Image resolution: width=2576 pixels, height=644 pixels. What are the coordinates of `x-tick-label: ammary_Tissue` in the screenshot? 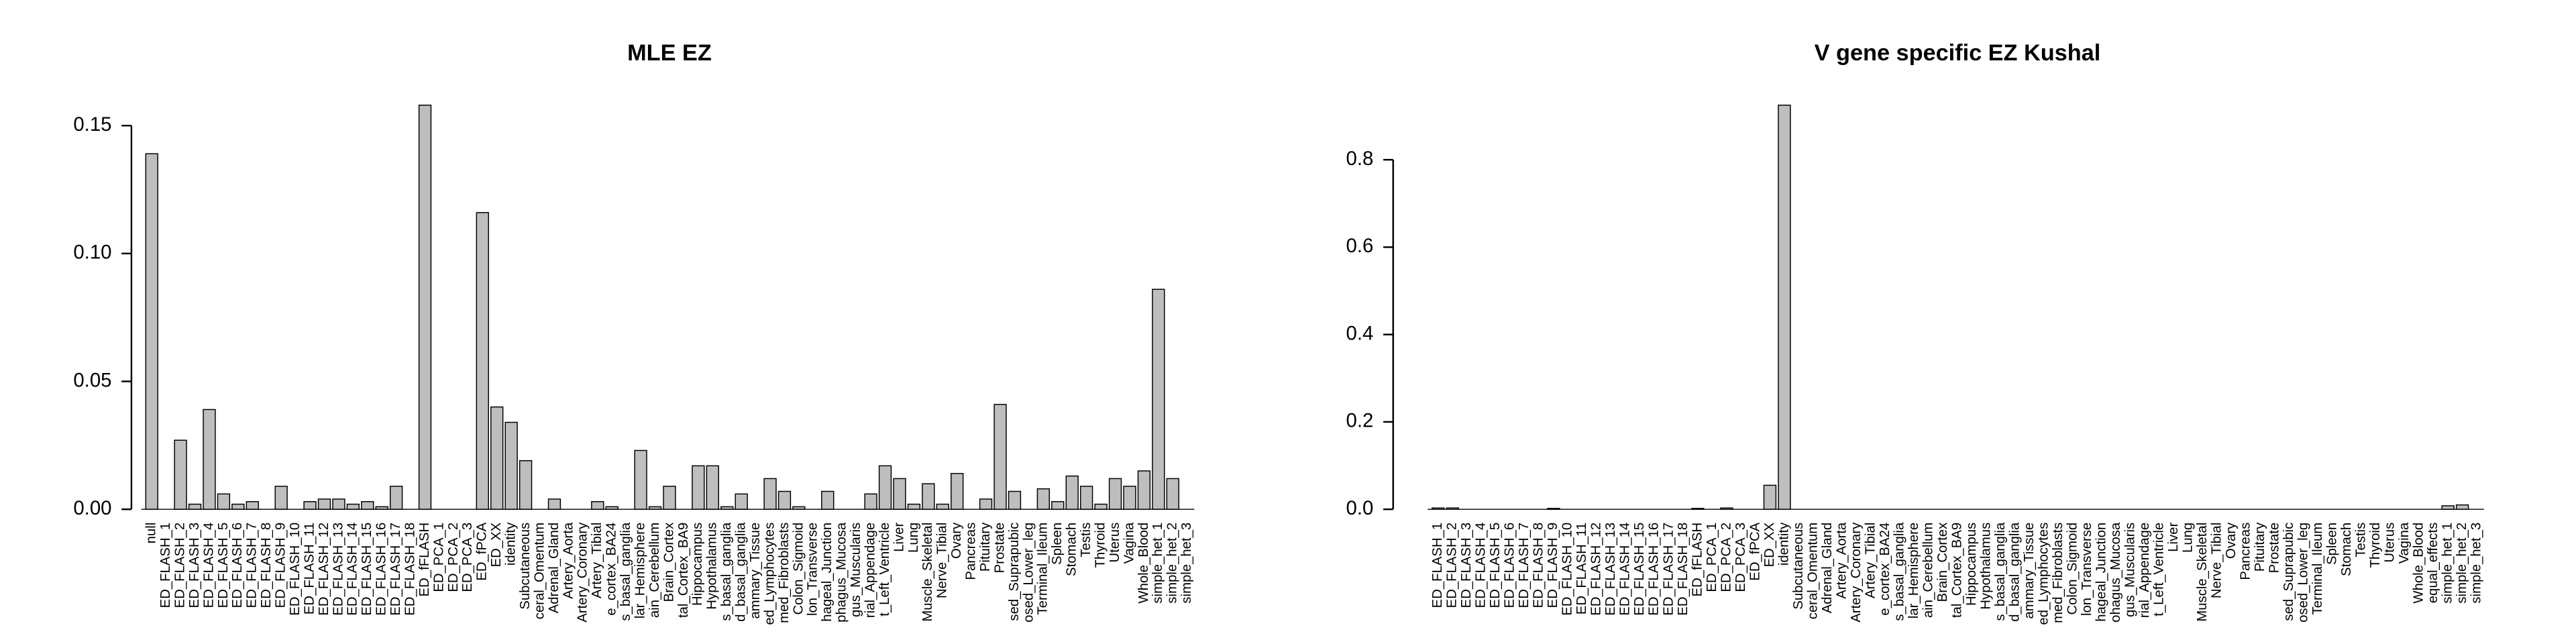 It's located at (755, 571).